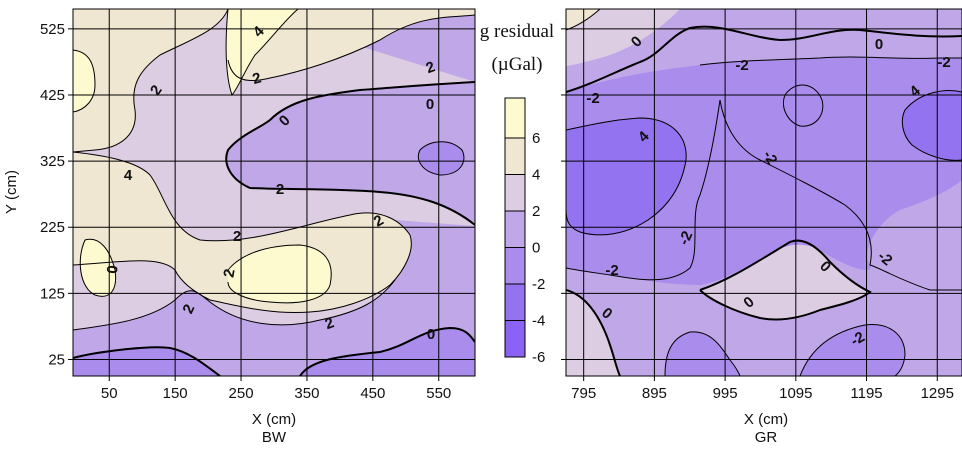 The width and height of the screenshot is (962, 455). I want to click on bw-y-tick-label: 425, so click(52, 95).